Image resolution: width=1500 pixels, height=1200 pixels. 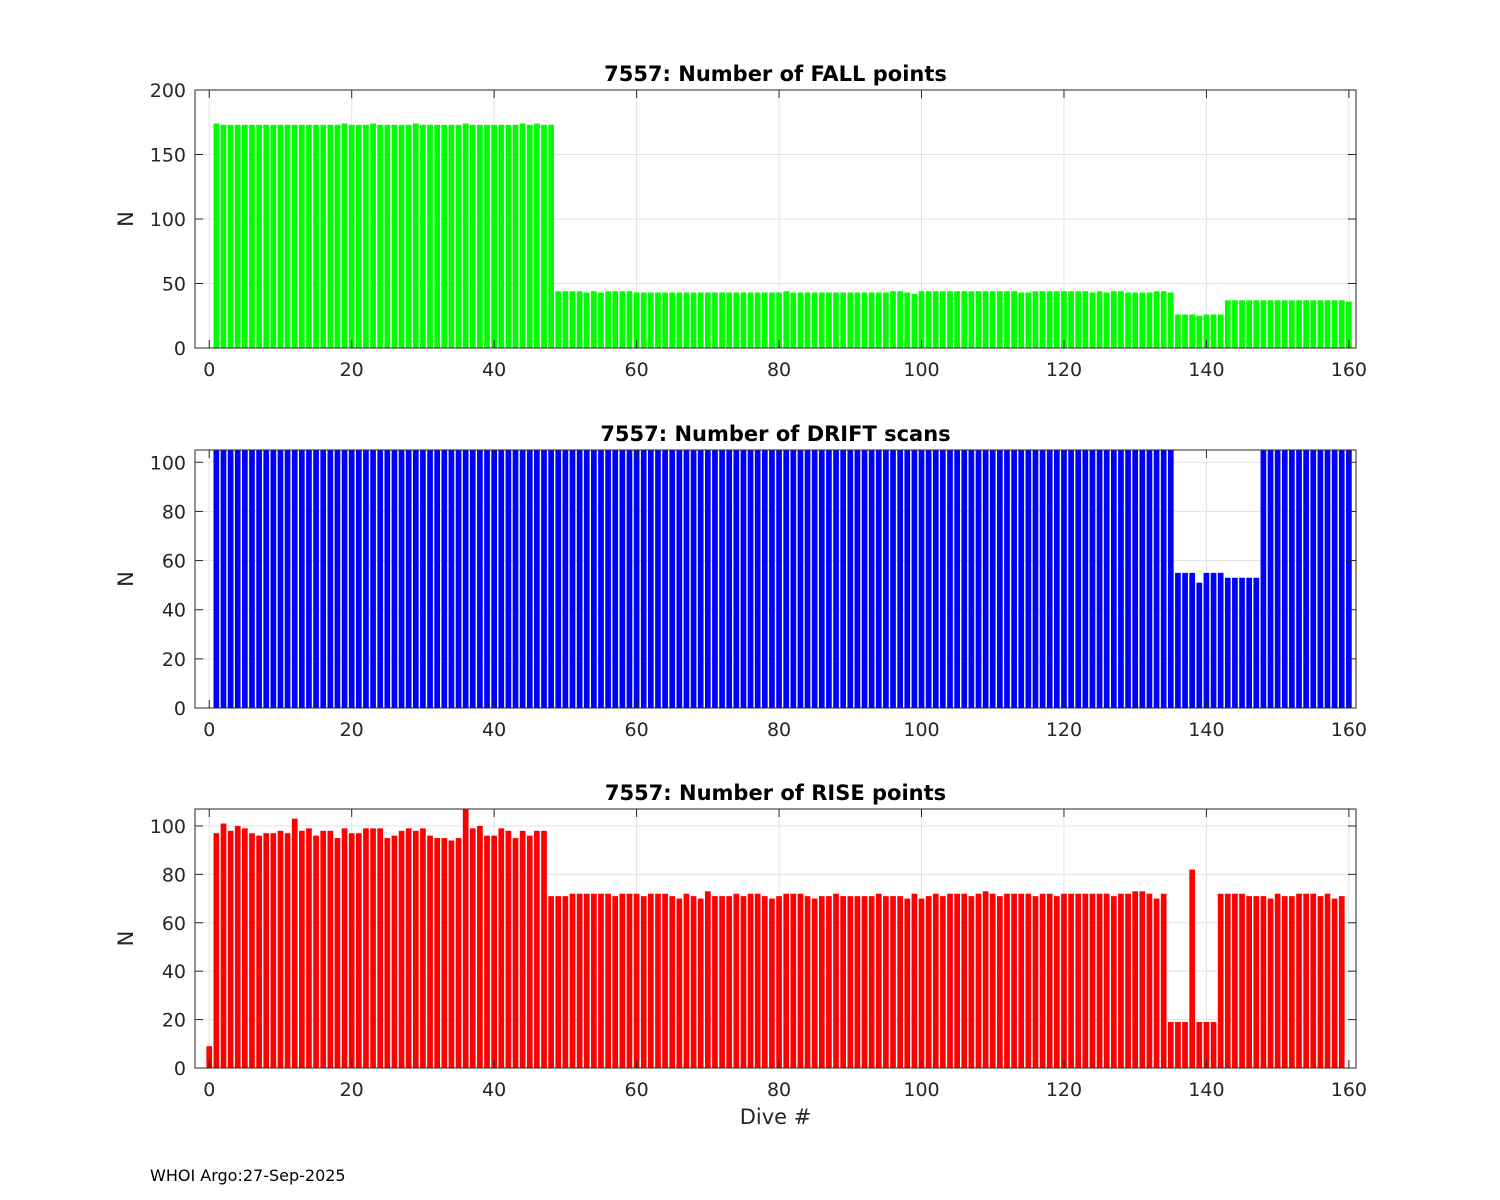 I want to click on x-tick-label: 20, so click(x=352, y=1090).